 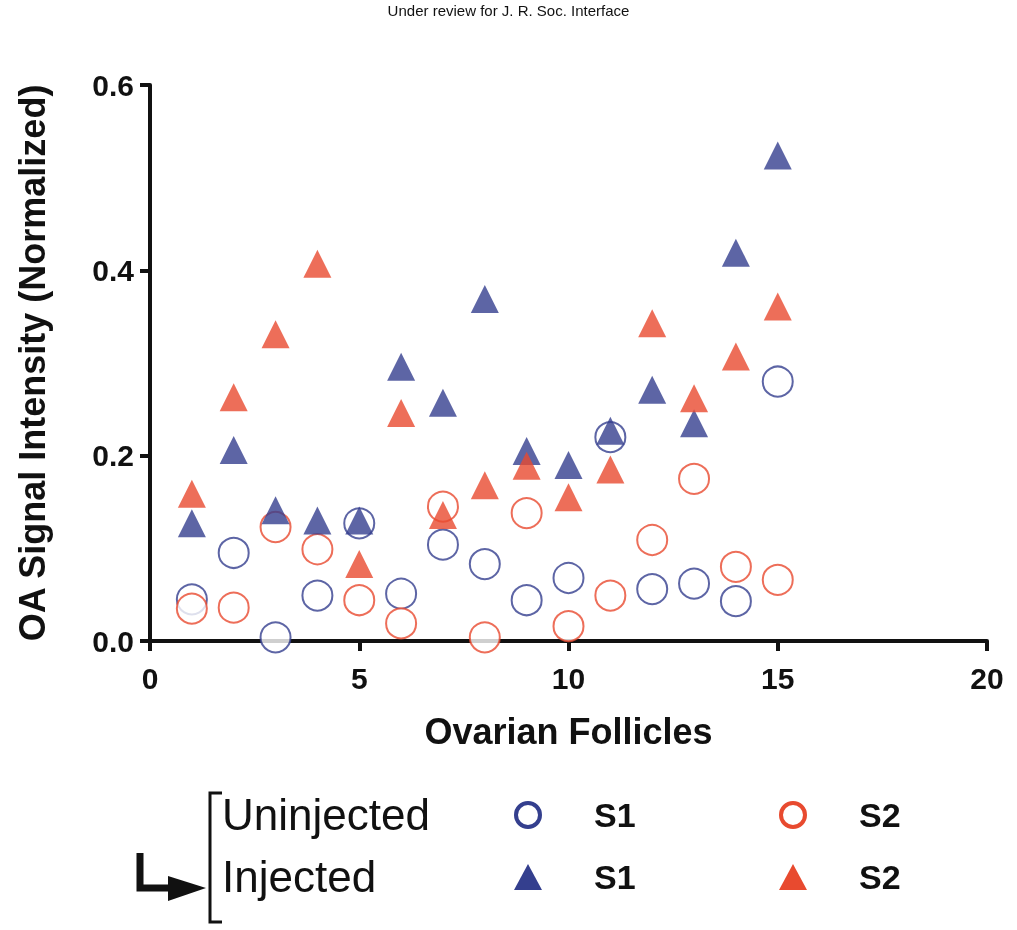 What do you see at coordinates (568, 731) in the screenshot?
I see `x-axis-title: Ovarian Follicles` at bounding box center [568, 731].